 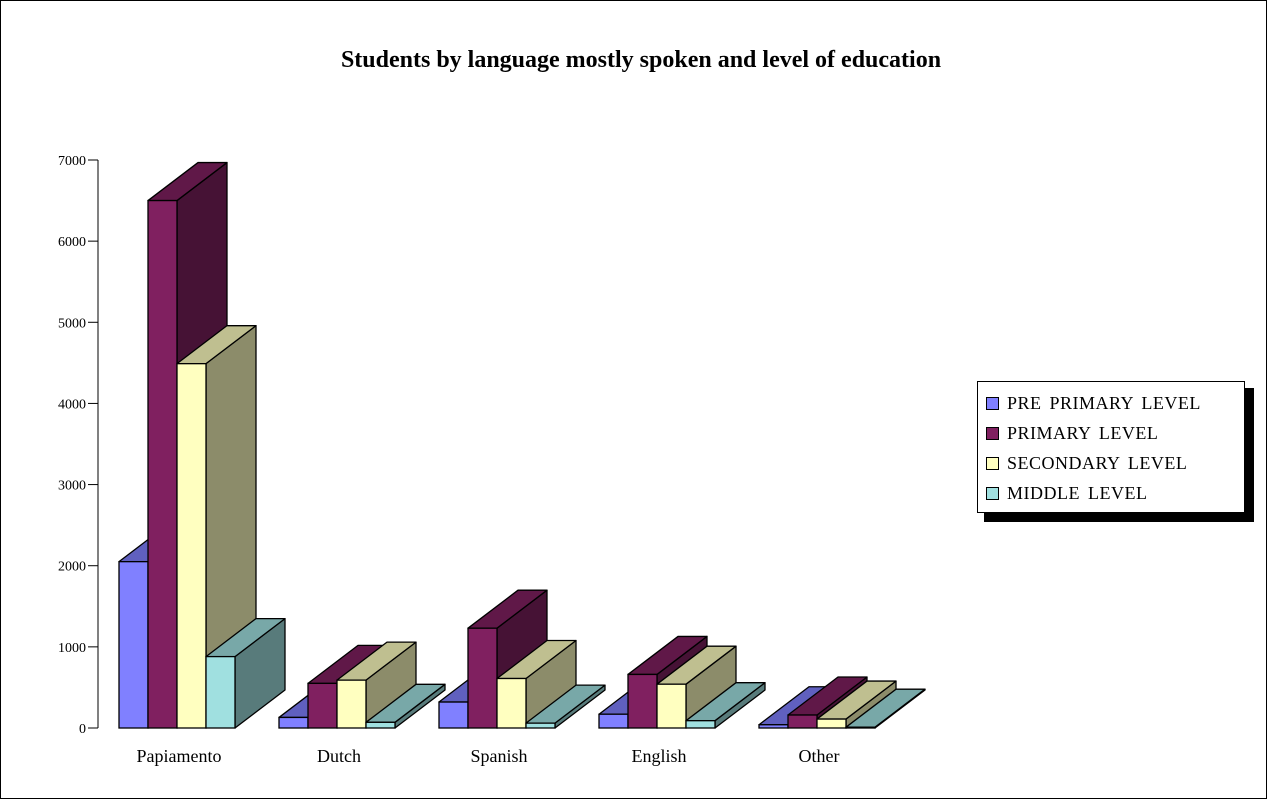 I want to click on y-tick-label-2: 2000, so click(x=72, y=567).